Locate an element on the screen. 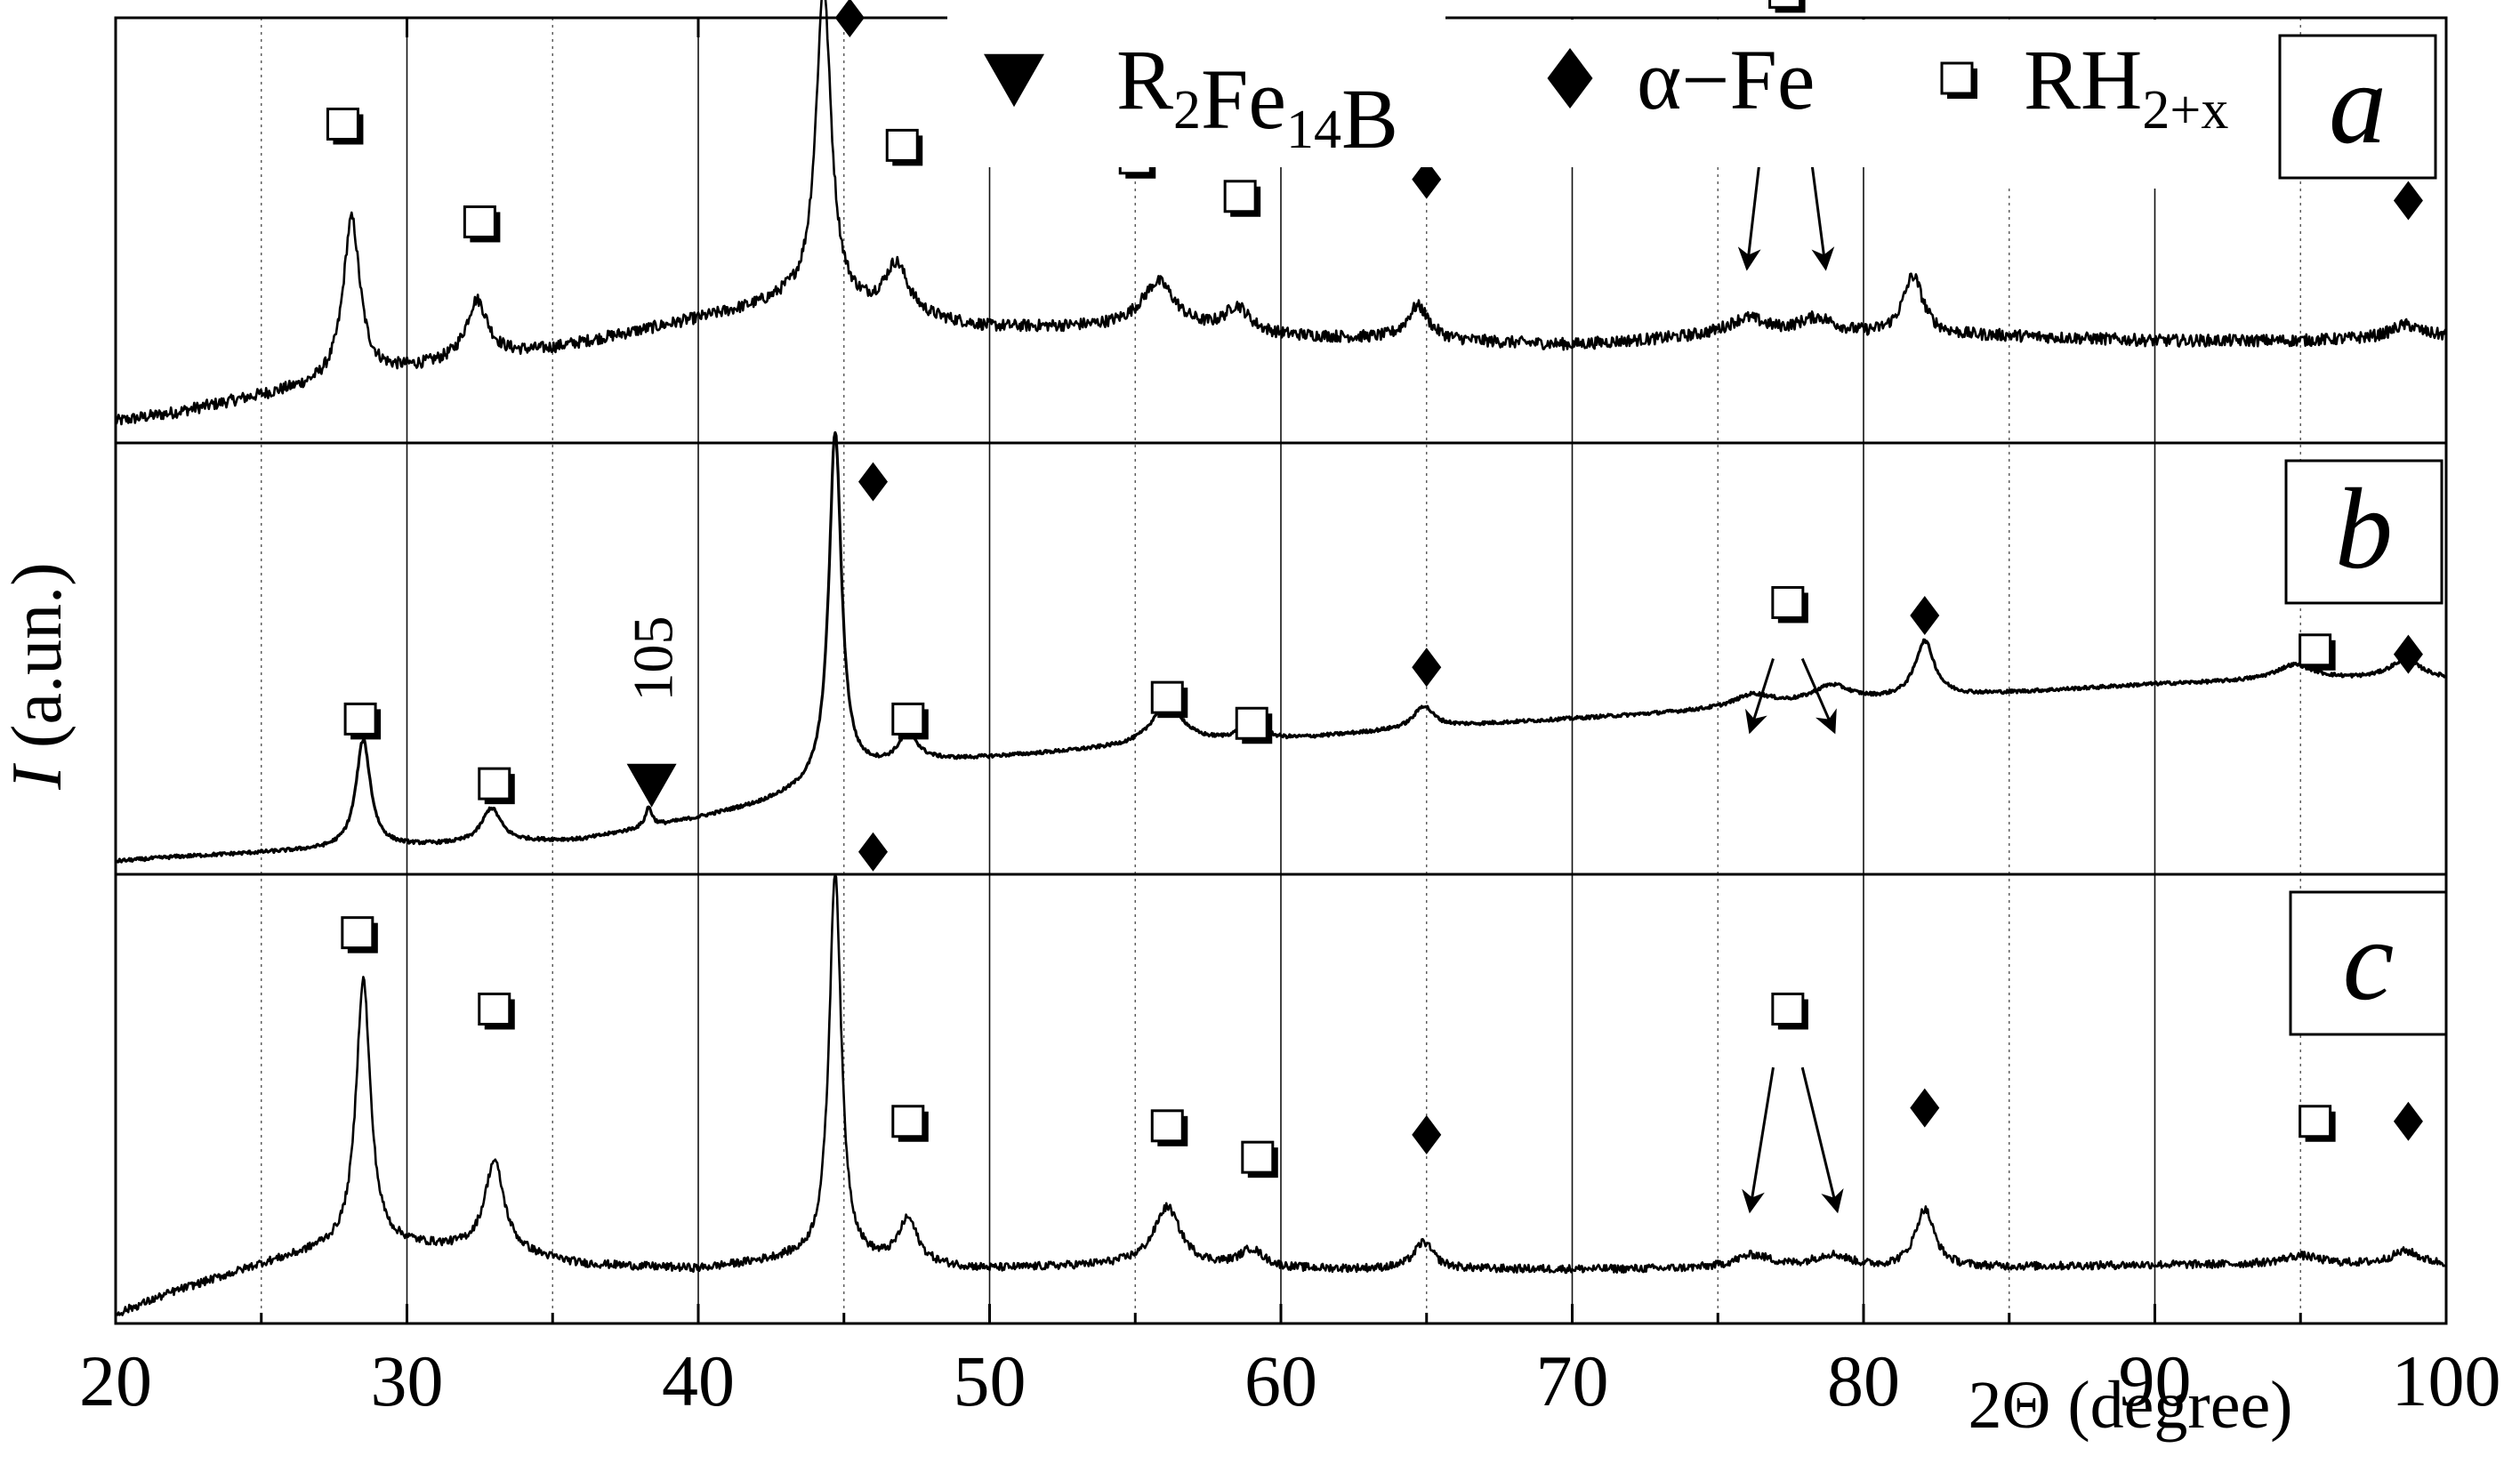 The width and height of the screenshot is (2520, 1472). y-axis-label-unit: (a.un.) is located at coordinates (38, 664).